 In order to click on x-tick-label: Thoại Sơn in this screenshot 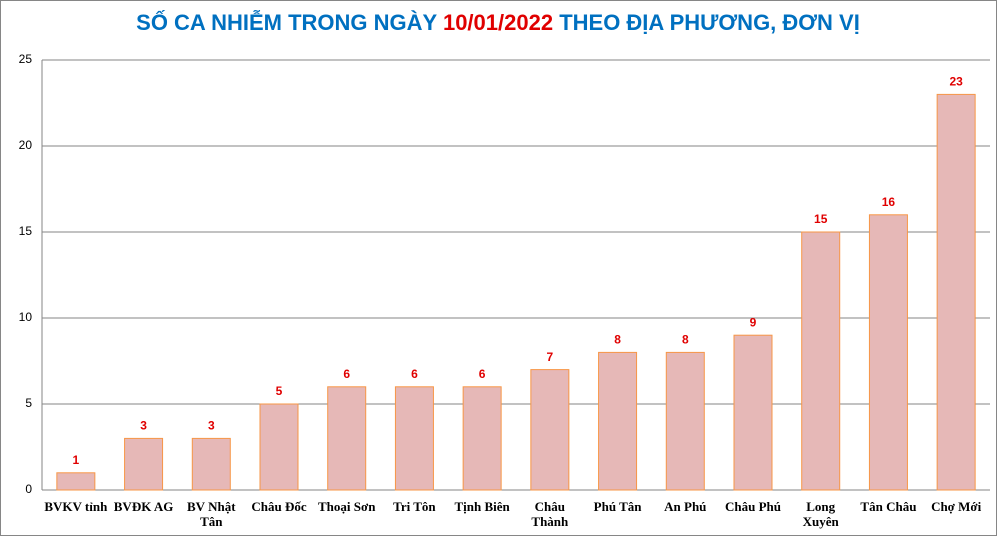, I will do `click(347, 506)`.